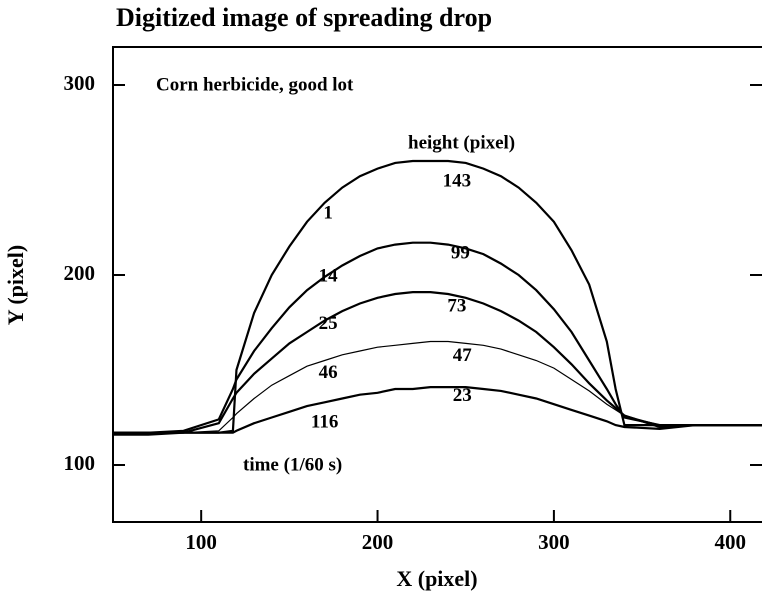 This screenshot has height=600, width=762. I want to click on x-tick-label: 100, so click(201, 542).